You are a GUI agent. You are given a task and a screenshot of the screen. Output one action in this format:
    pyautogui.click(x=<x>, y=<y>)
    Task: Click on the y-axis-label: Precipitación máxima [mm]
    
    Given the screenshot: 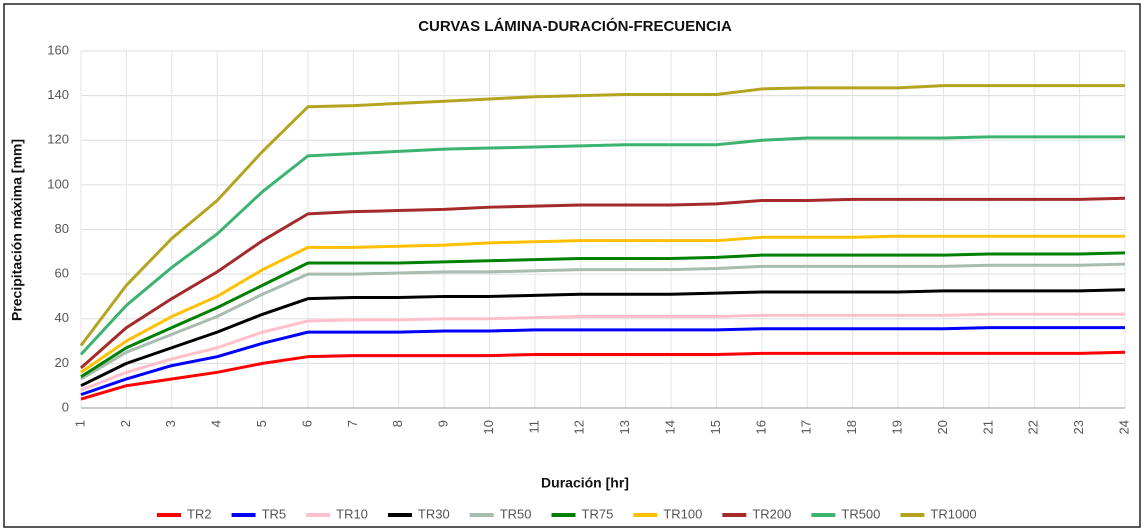 What is the action you would take?
    pyautogui.click(x=17, y=230)
    